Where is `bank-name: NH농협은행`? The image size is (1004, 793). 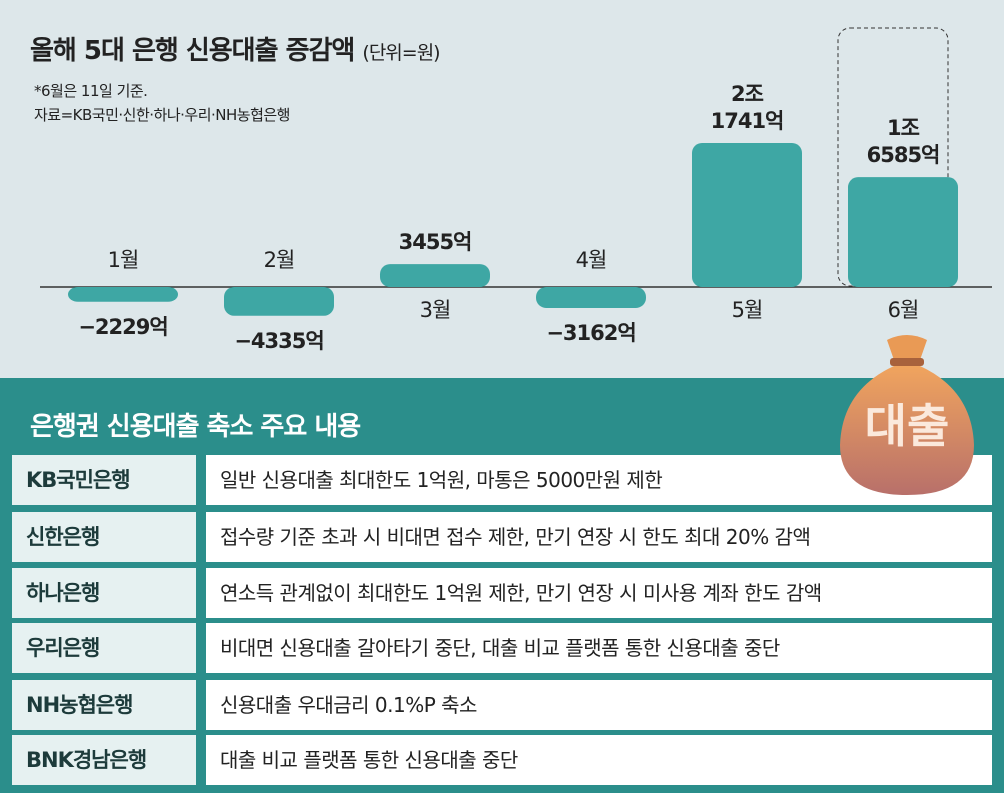
bank-name: NH농협은행 is located at coordinates (104, 705).